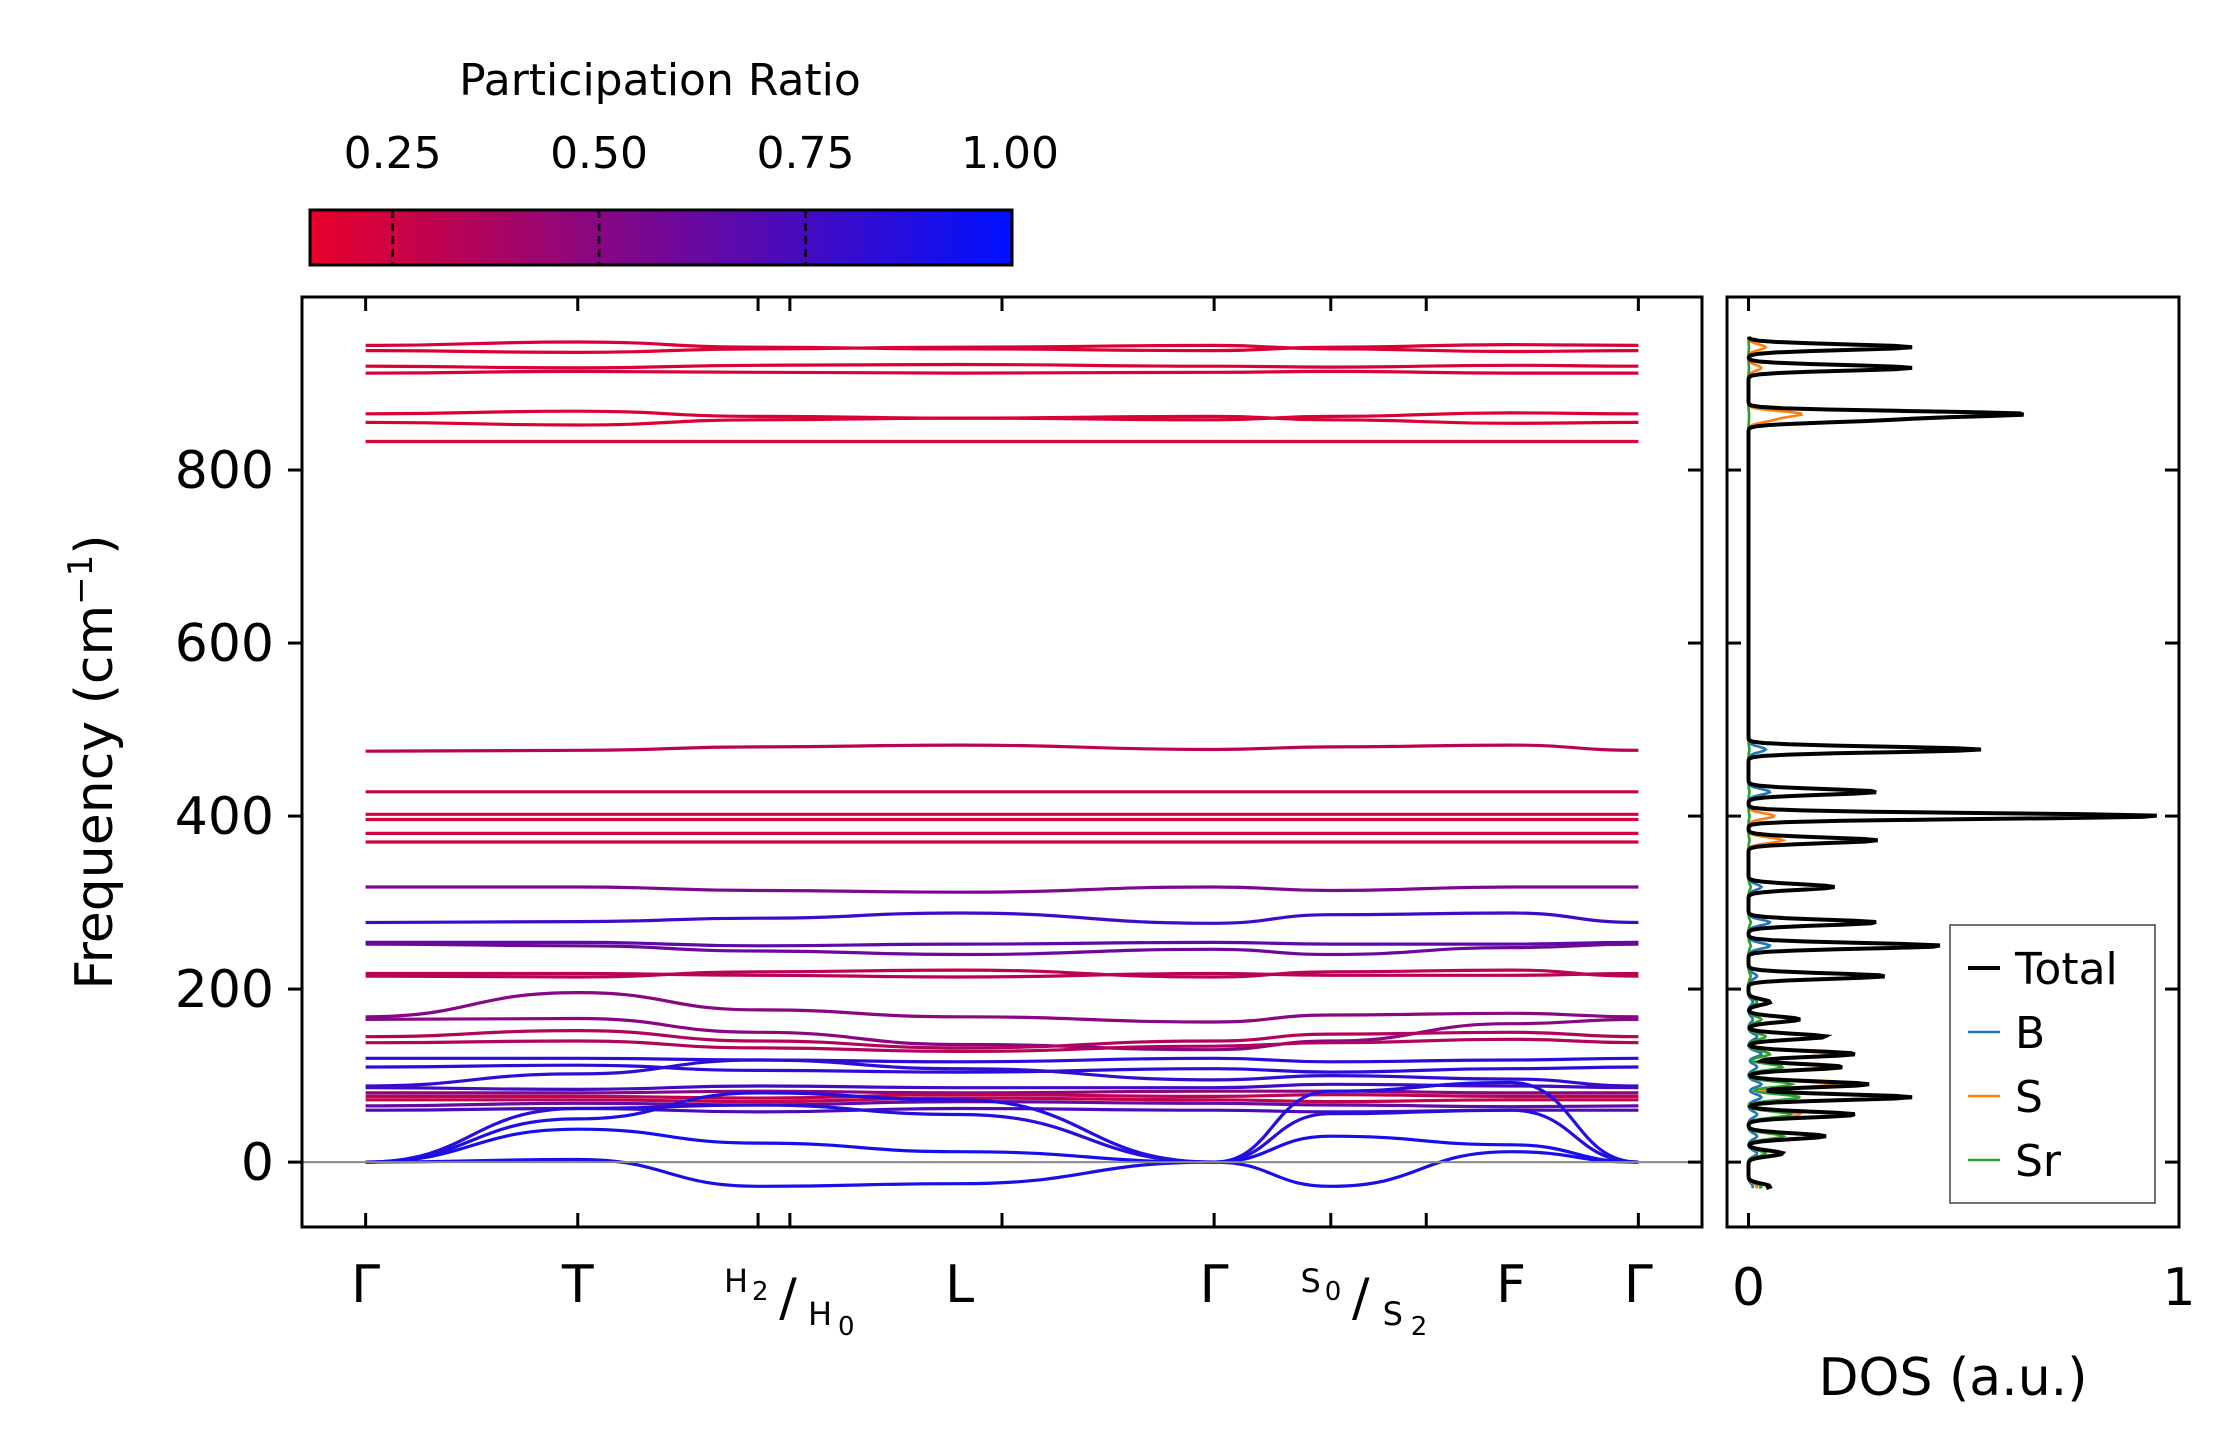  I want to click on legend-box, so click(2052, 1064).